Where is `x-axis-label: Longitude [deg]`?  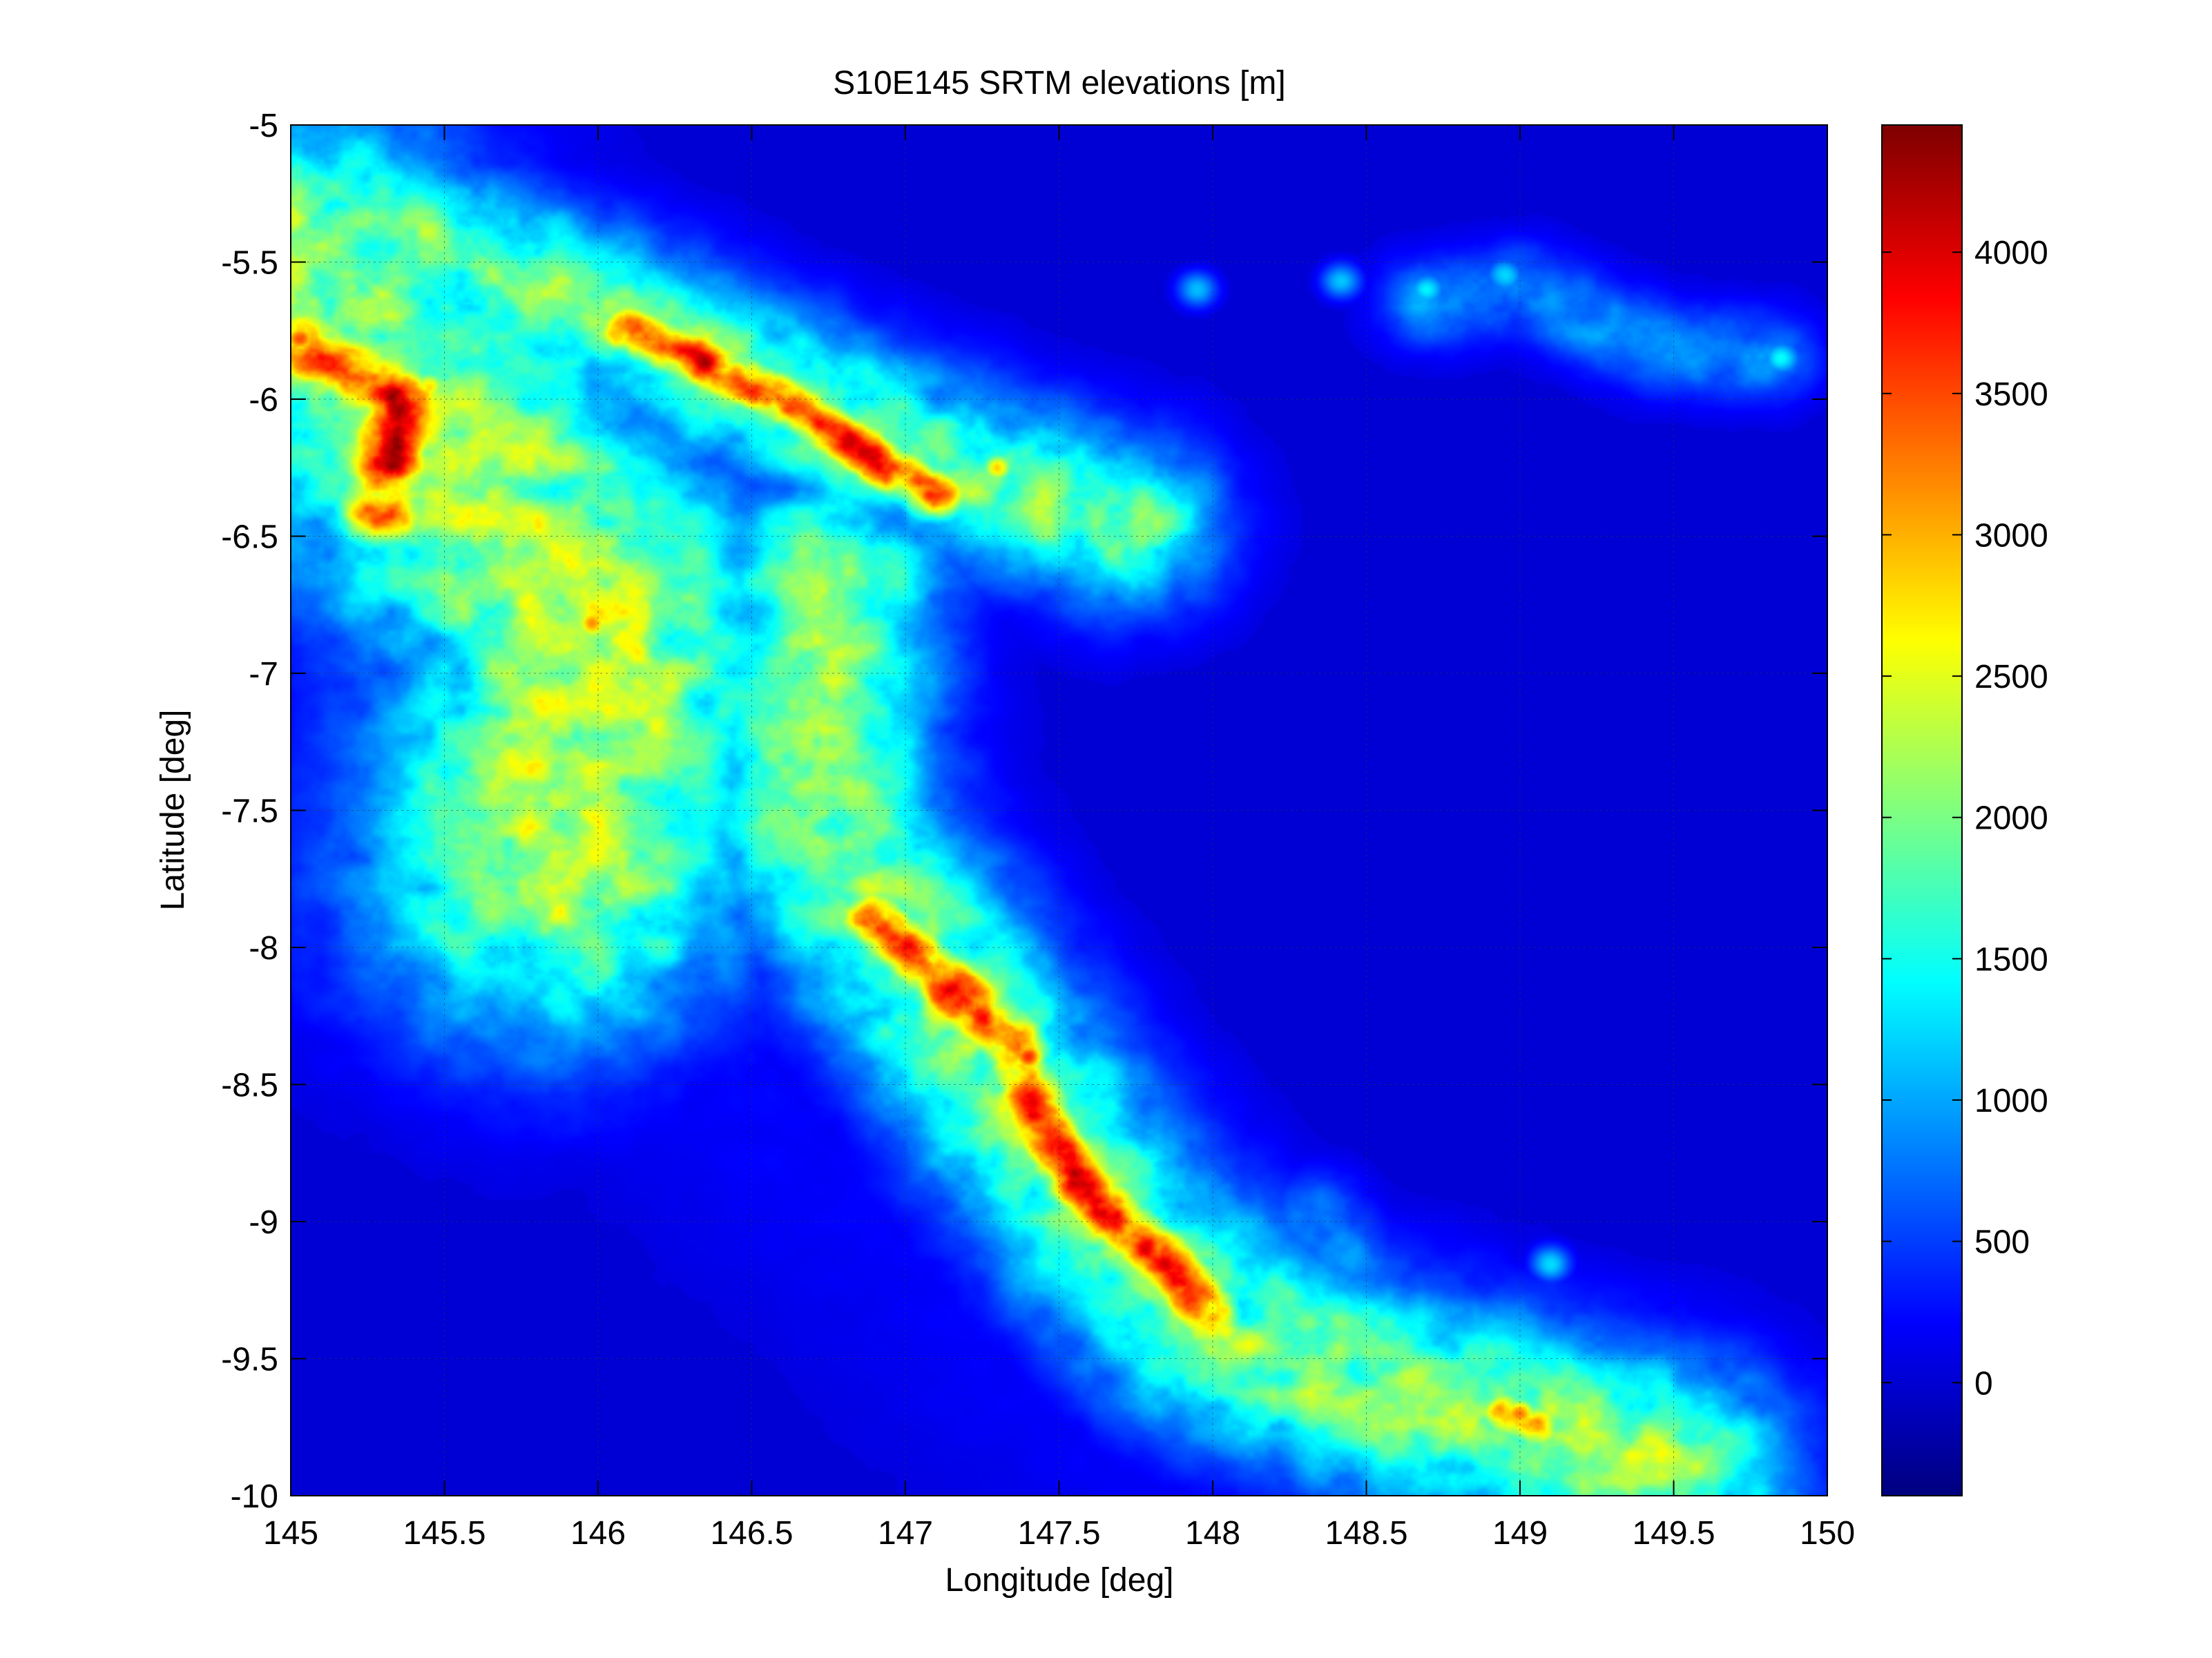 x-axis-label: Longitude [deg] is located at coordinates (1059, 1580).